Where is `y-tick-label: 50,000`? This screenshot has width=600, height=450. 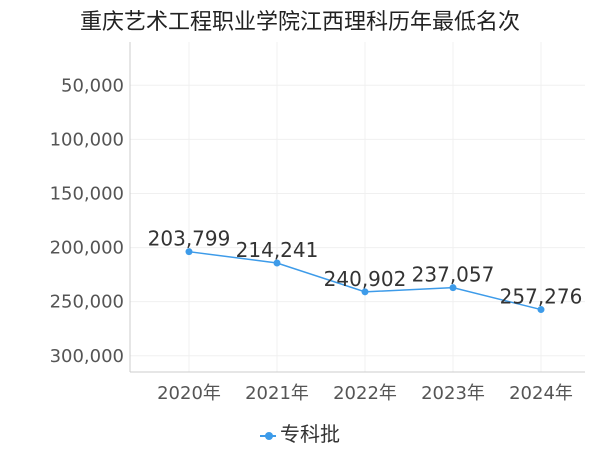 y-tick-label: 50,000 is located at coordinates (92, 85).